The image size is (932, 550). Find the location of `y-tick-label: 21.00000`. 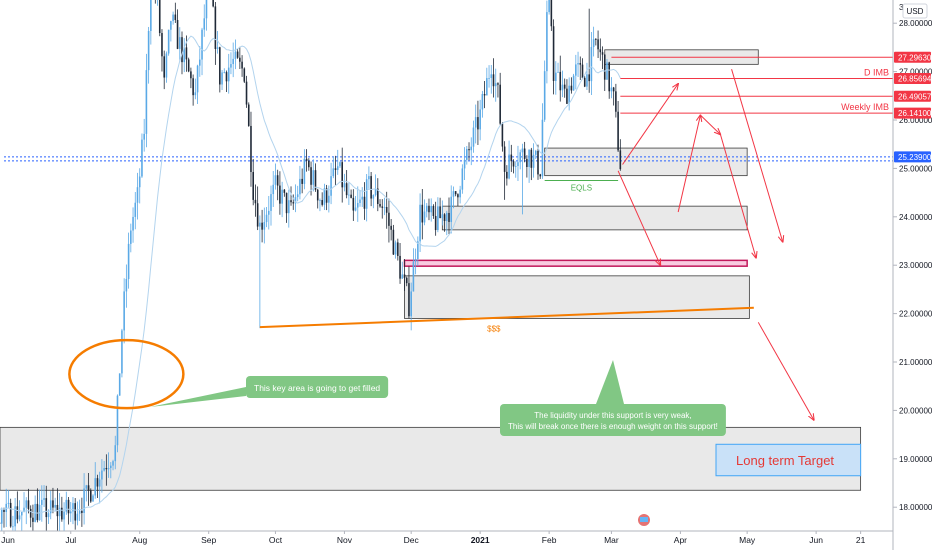

y-tick-label: 21.00000 is located at coordinates (915, 362).